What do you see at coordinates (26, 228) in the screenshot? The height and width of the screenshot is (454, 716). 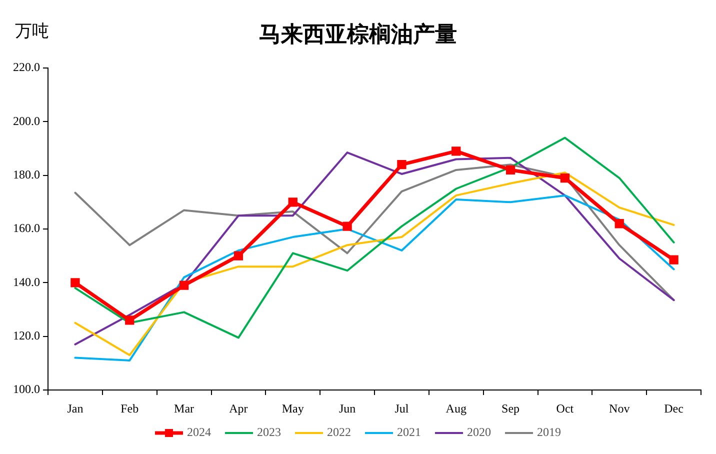 I see `y-tick-label: 160.0` at bounding box center [26, 228].